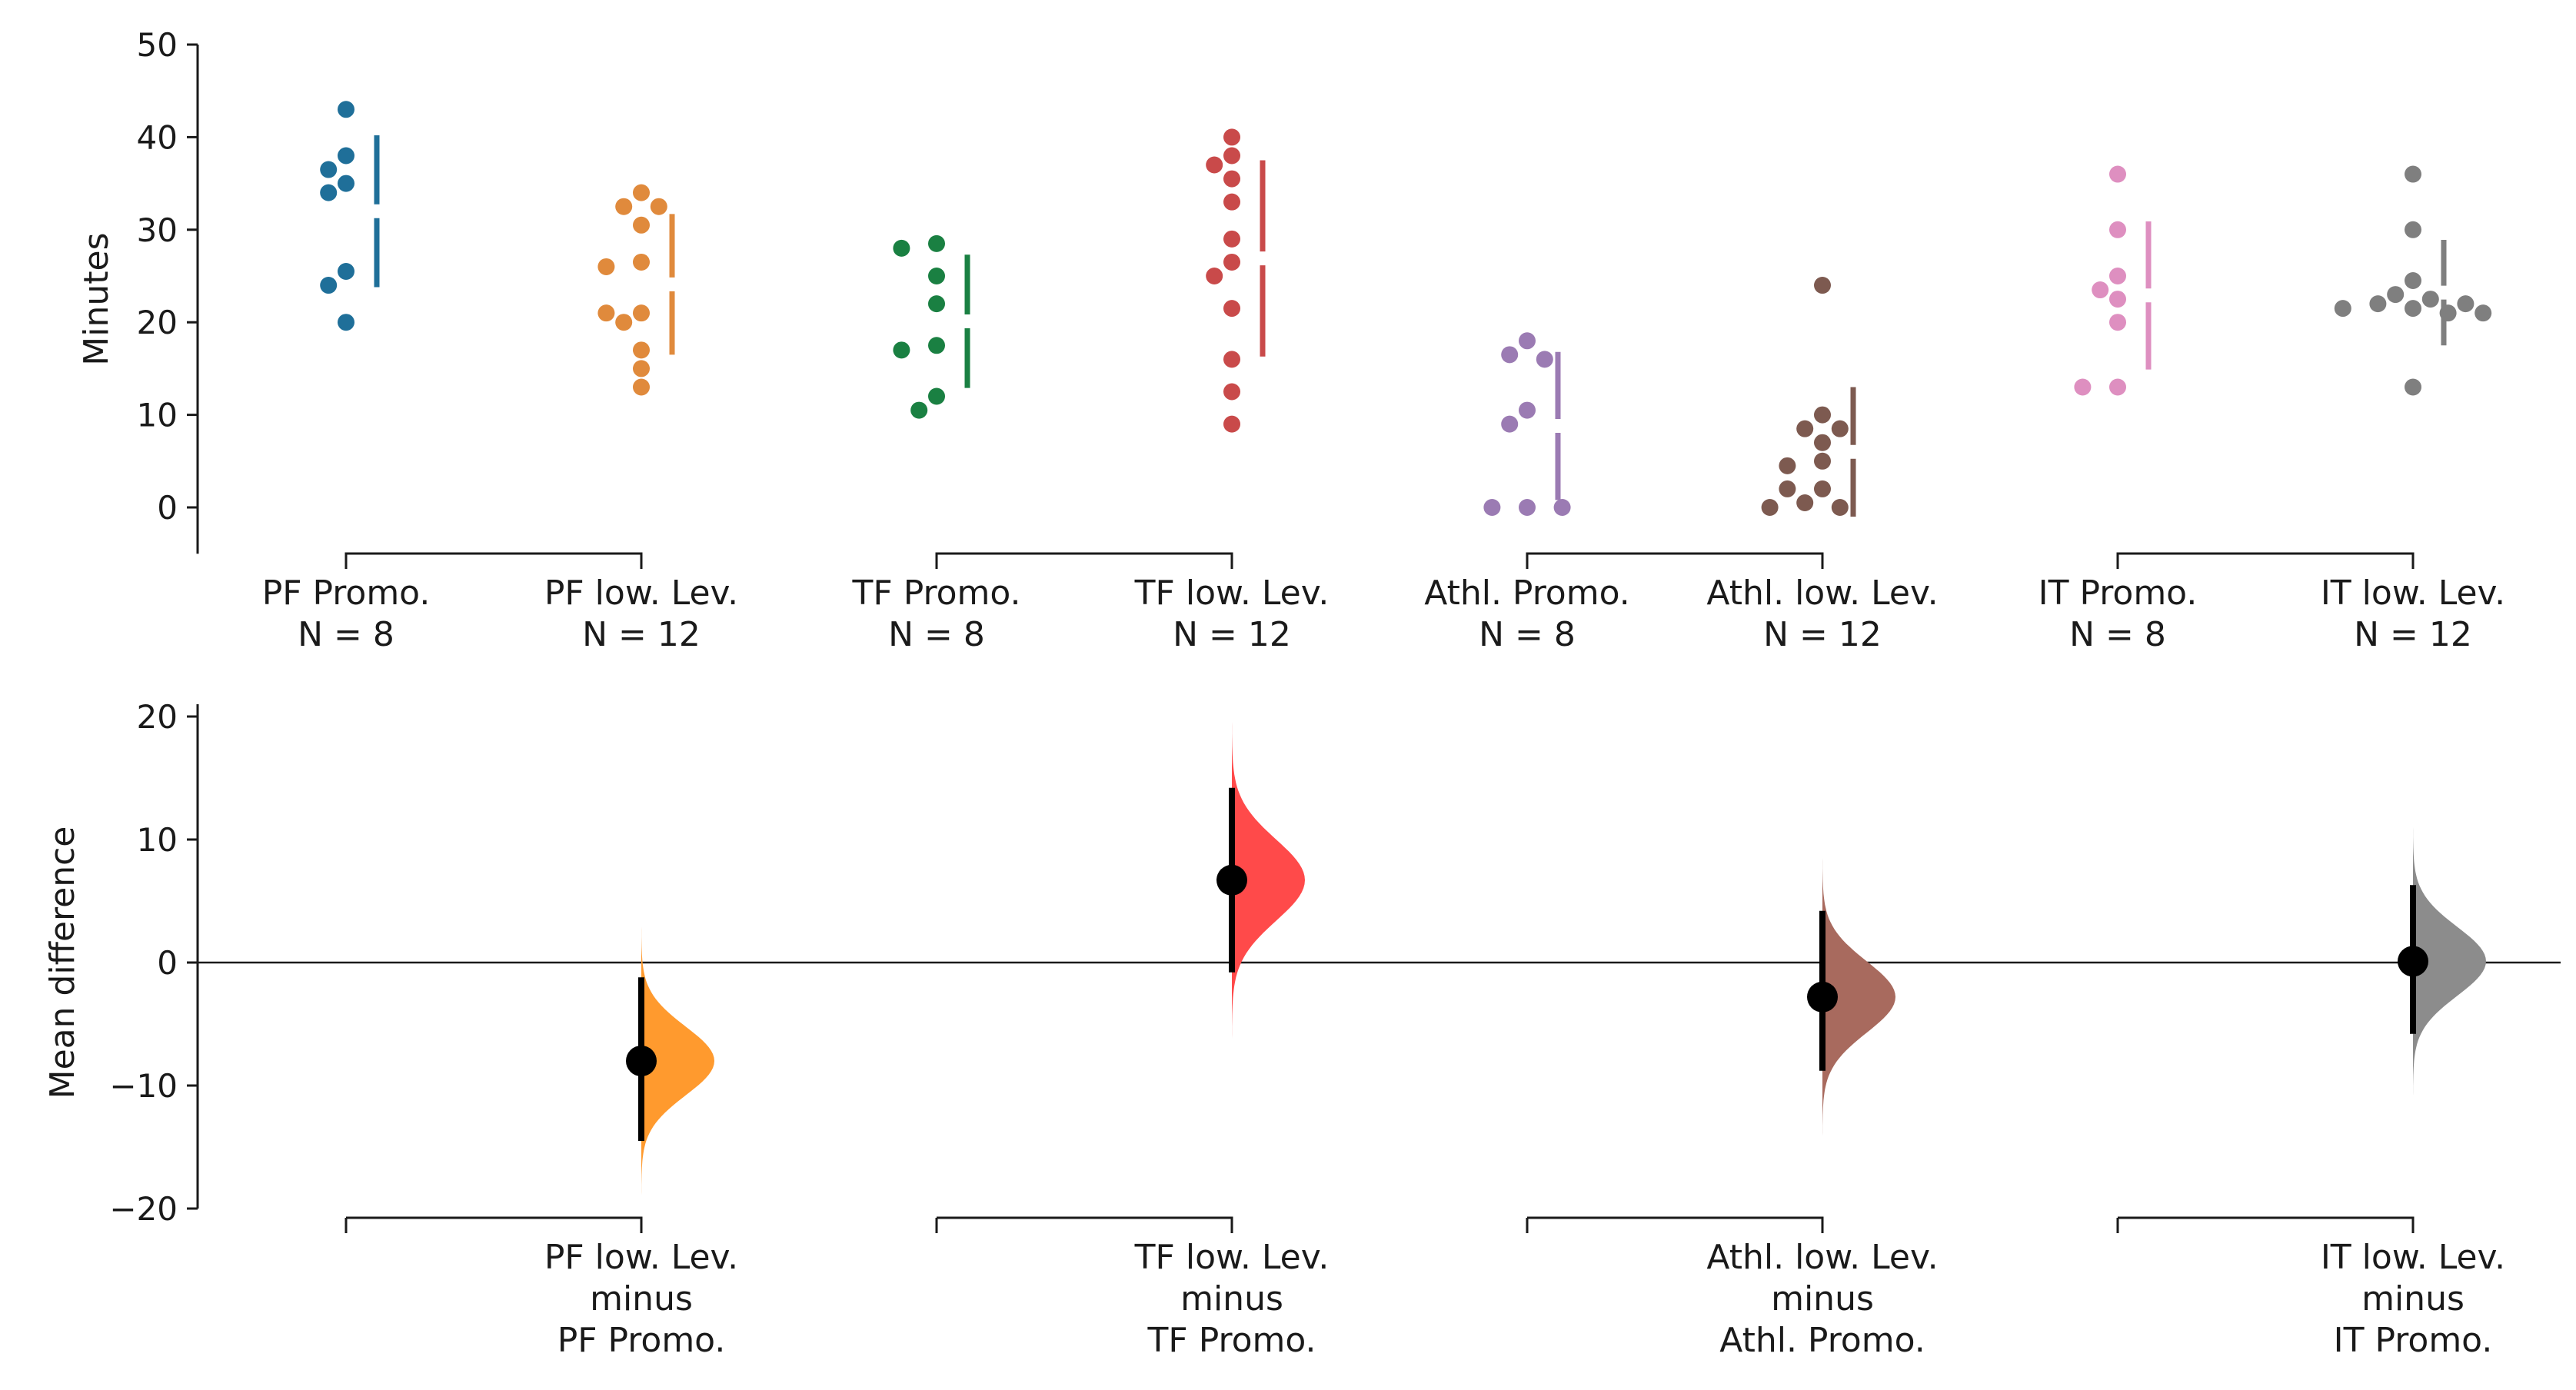  I want to click on y-tick-label: 50, so click(157, 45).